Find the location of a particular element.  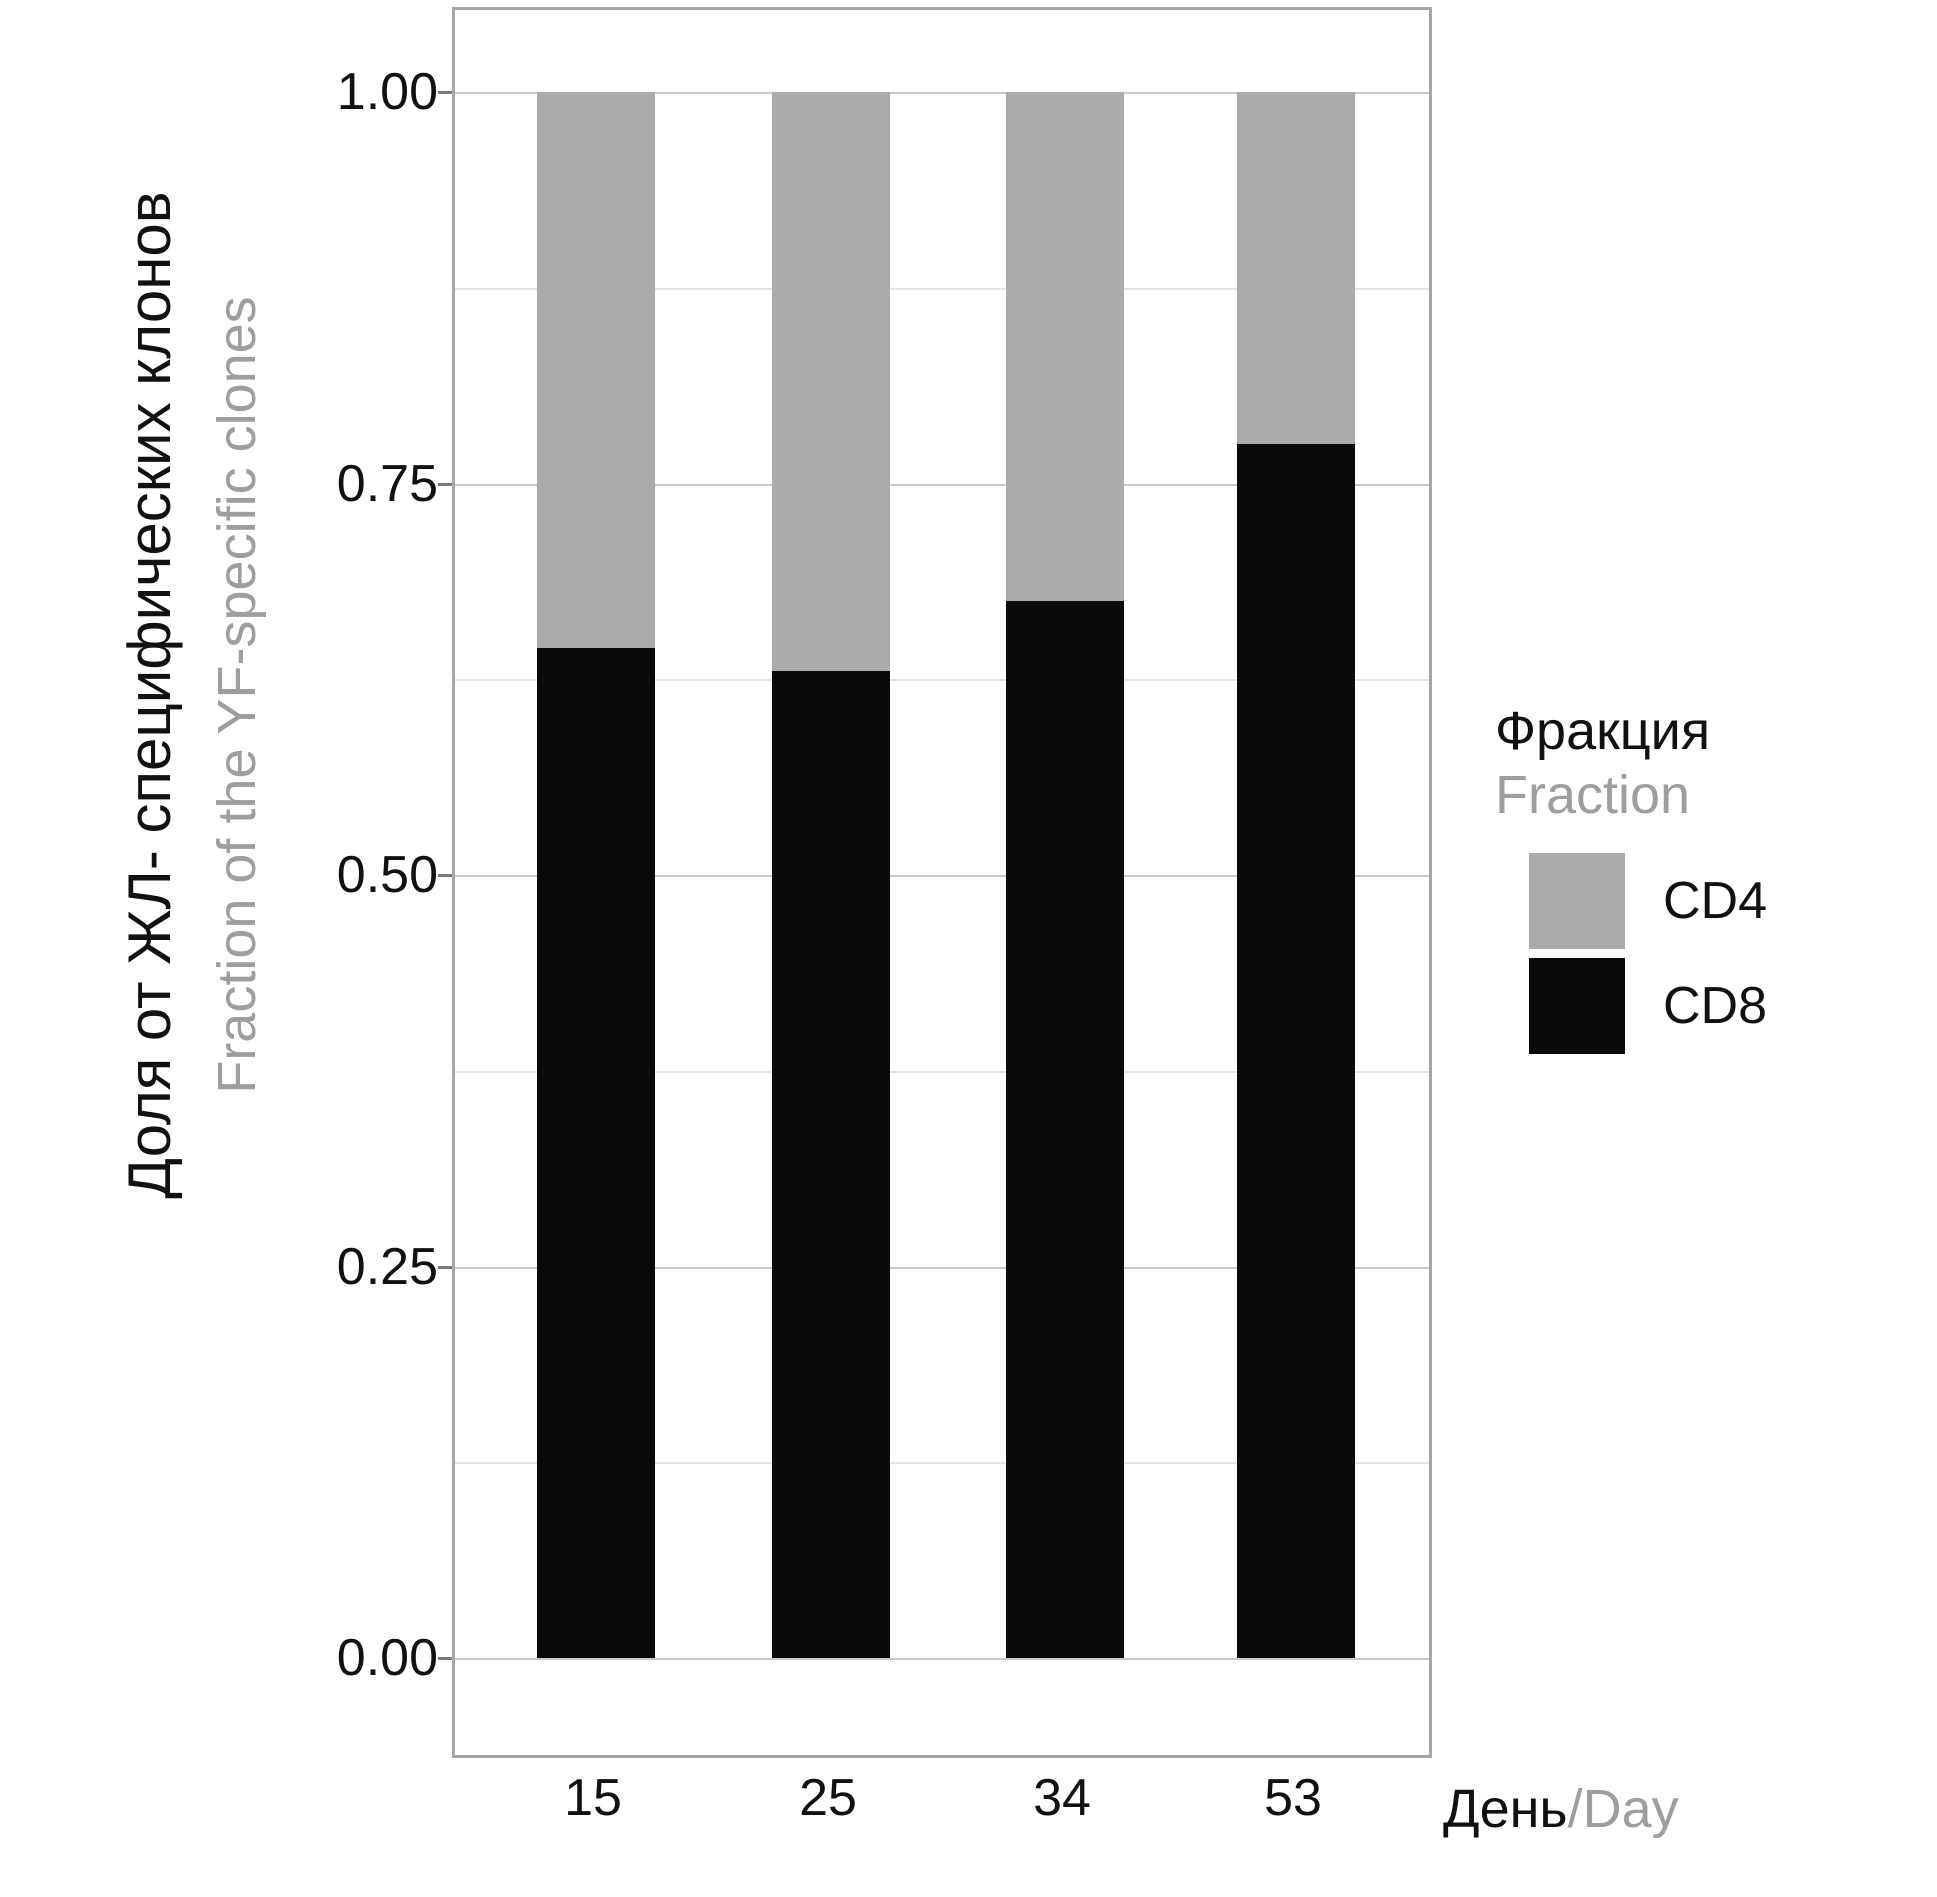

x-tick-label-day-53: 53 is located at coordinates (1293, 1798).